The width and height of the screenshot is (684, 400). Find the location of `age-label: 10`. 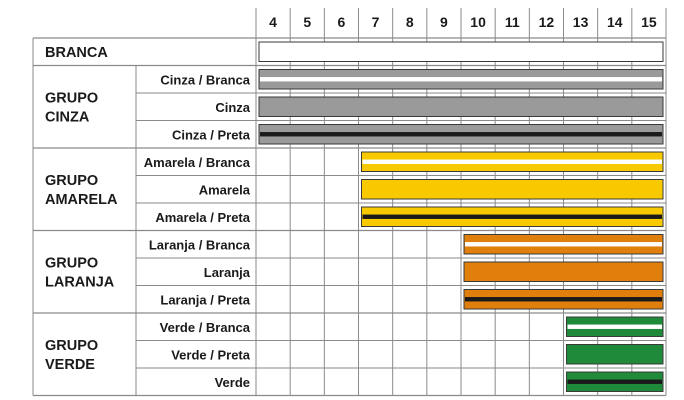

age-label: 10 is located at coordinates (478, 22).